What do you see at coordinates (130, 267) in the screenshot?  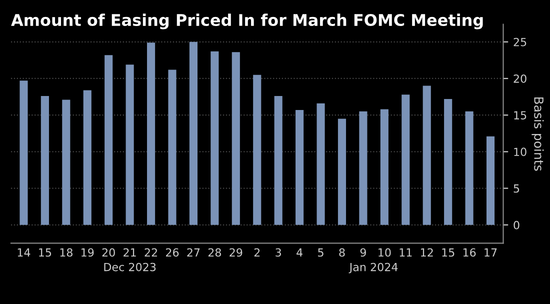 I see `text: Dec 2023` at bounding box center [130, 267].